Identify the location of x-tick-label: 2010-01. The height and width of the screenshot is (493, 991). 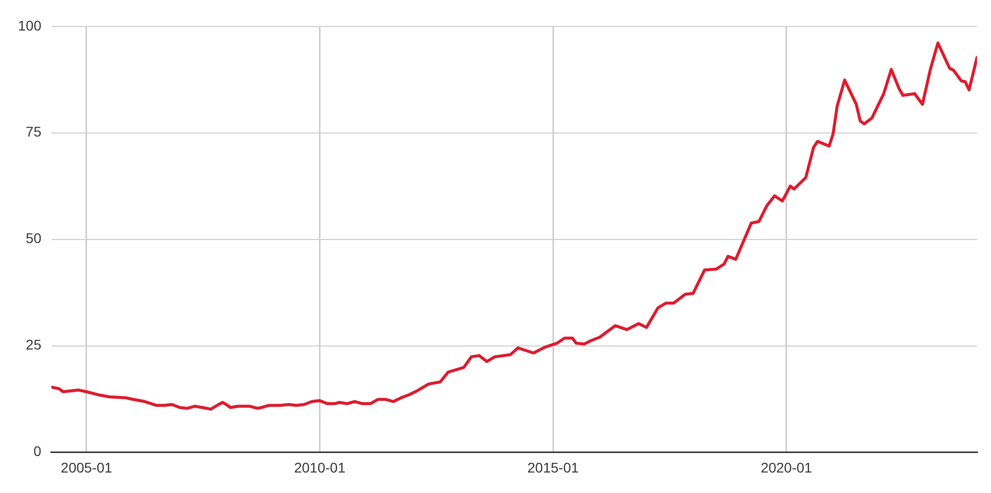
(320, 467).